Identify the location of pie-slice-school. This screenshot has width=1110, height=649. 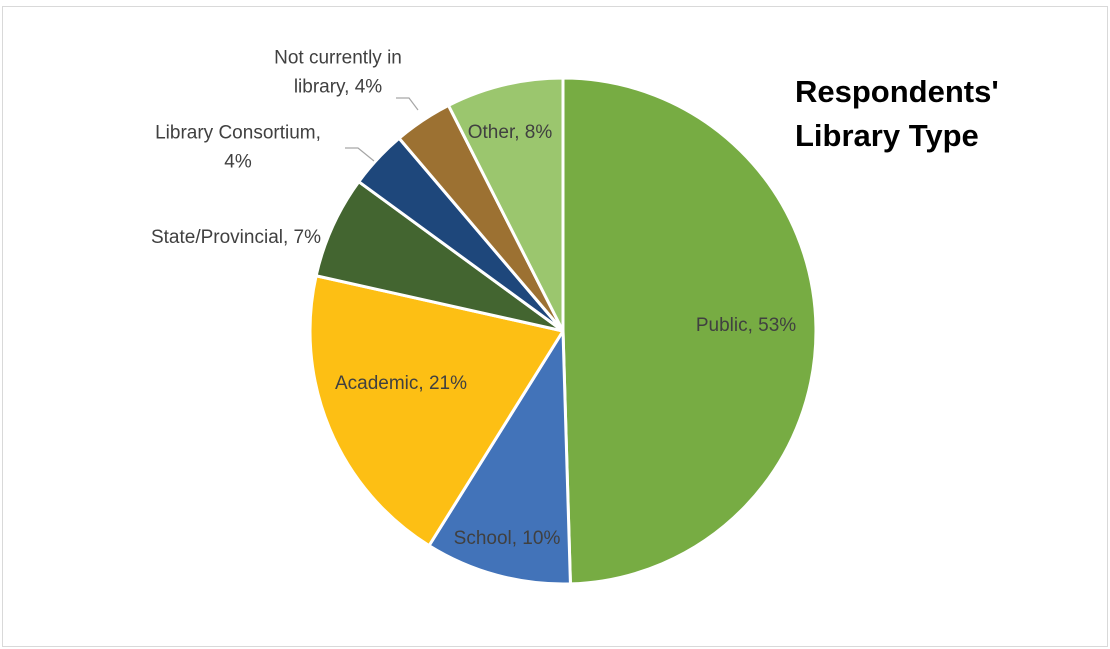
(499, 457).